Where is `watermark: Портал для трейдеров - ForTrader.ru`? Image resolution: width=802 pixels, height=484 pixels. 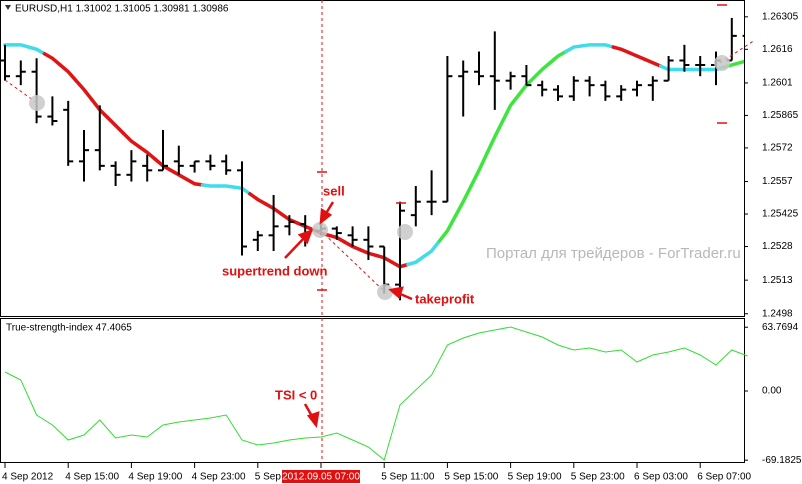
watermark: Портал для трейдеров - ForTrader.ru is located at coordinates (613, 253).